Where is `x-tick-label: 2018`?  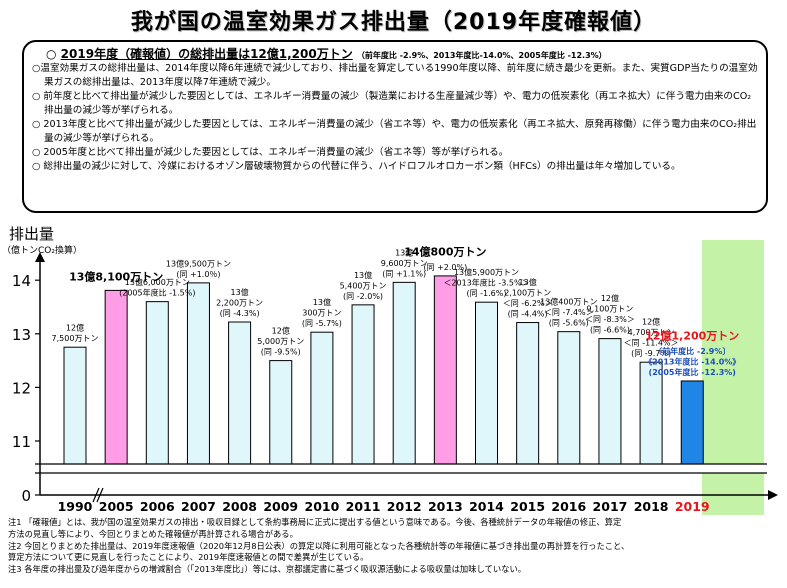
x-tick-label: 2018 is located at coordinates (651, 506).